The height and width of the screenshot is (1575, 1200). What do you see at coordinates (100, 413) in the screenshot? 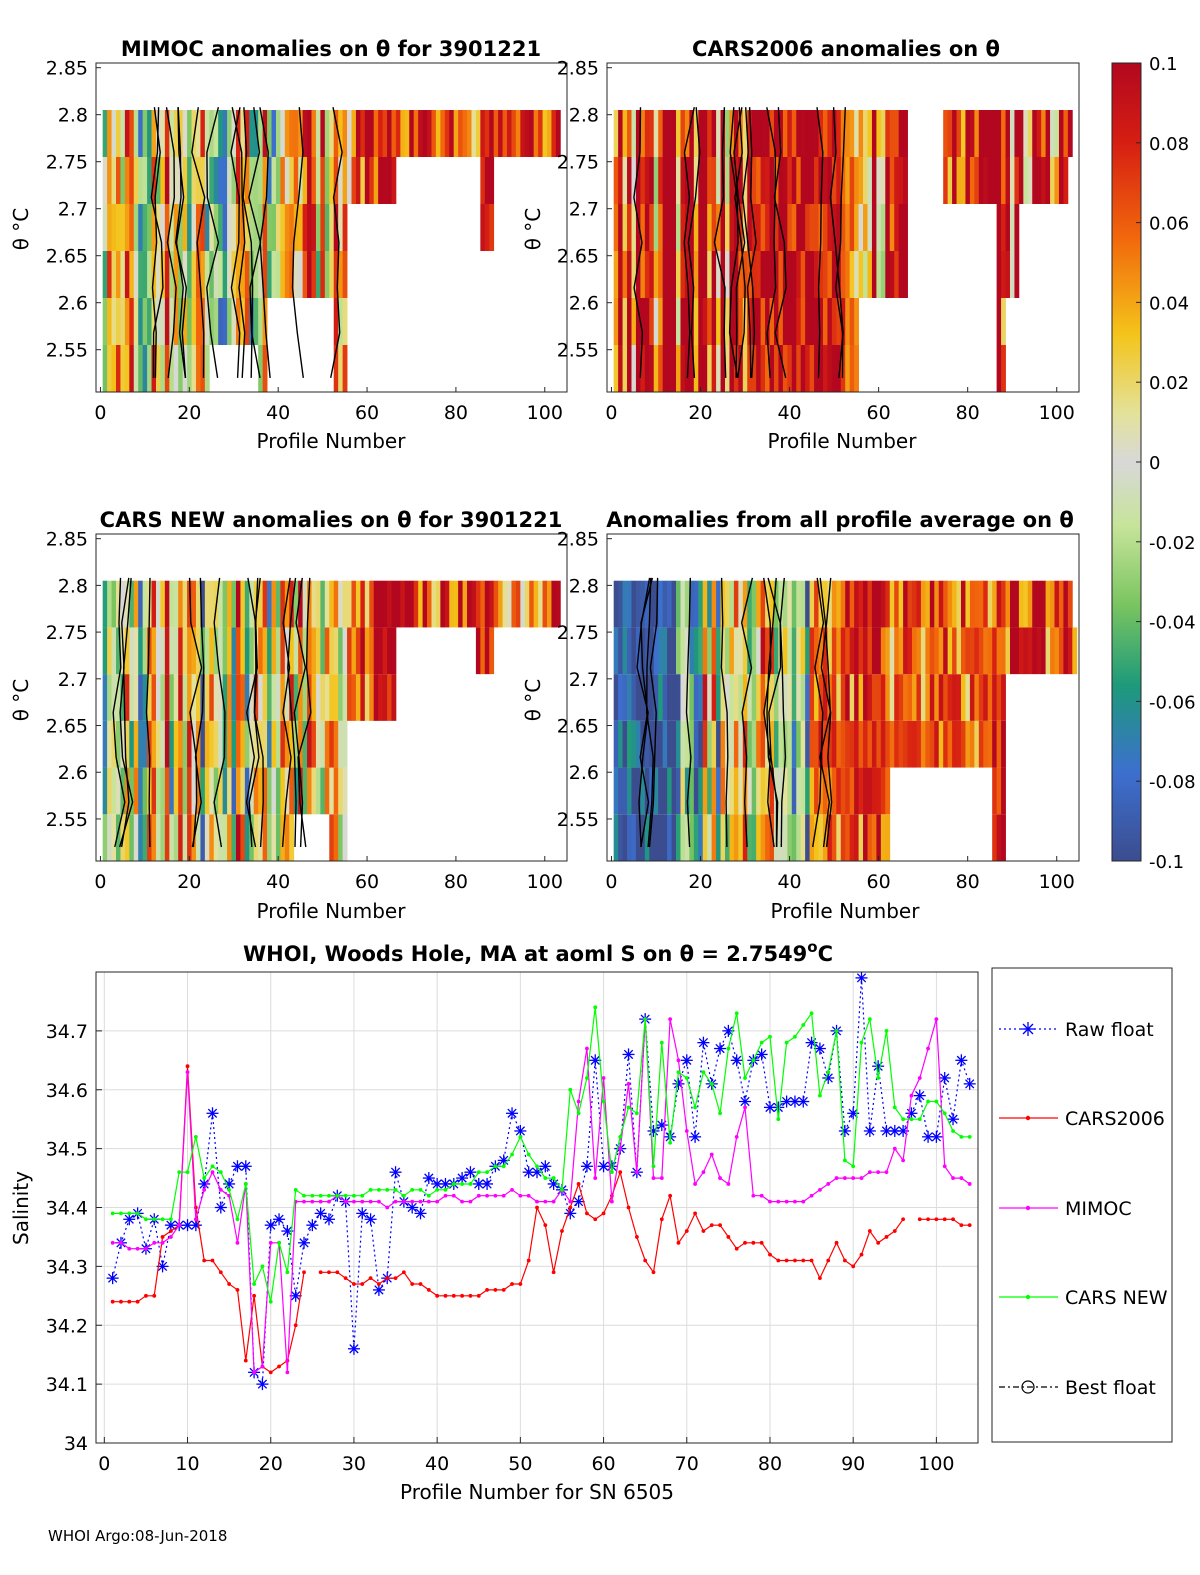
I see `x-tick-label: 0` at bounding box center [100, 413].